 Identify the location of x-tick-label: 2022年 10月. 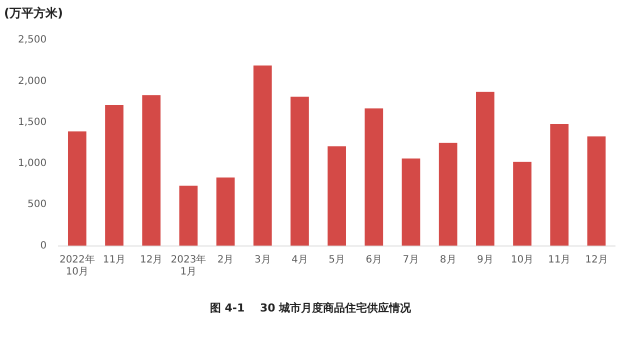
(77, 265).